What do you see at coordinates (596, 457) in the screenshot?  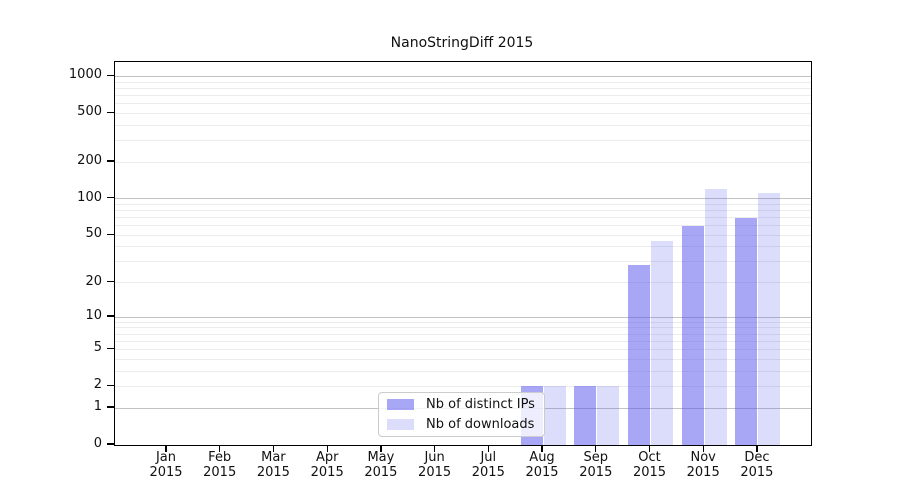 I see `x-tick-month: Sep` at bounding box center [596, 457].